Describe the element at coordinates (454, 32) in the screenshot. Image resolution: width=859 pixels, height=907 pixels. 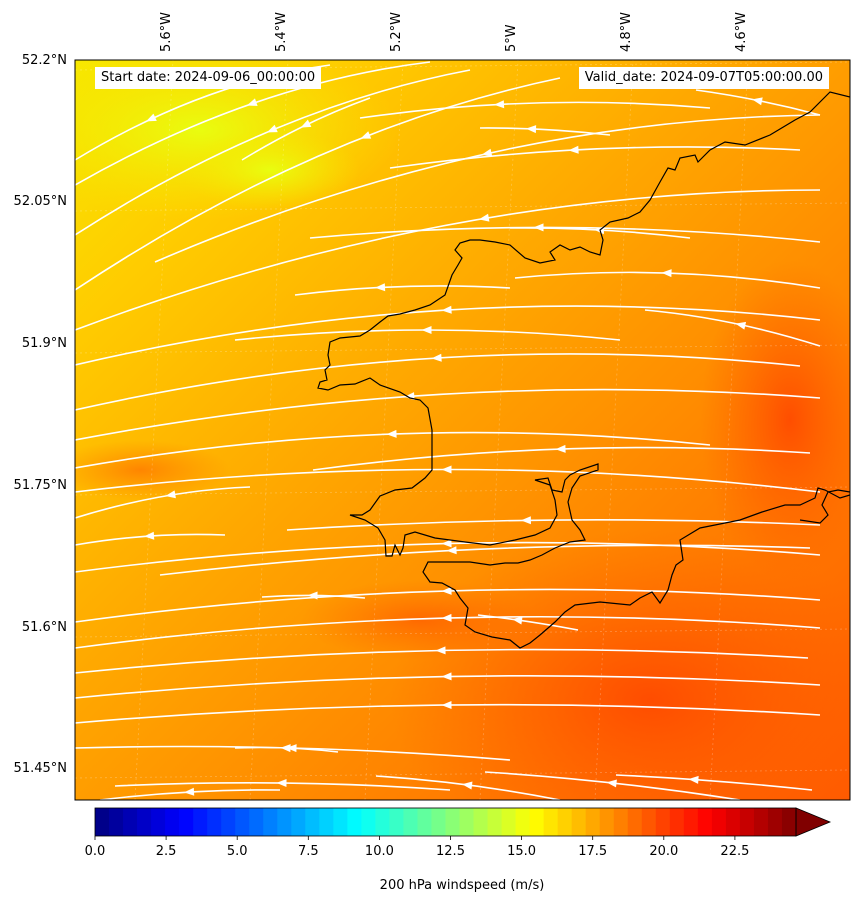
I see `longitude-tick-labels: 5.6°W 5.4°W 5.2°W 5°W 4.8°W 4.6°W` at that location.